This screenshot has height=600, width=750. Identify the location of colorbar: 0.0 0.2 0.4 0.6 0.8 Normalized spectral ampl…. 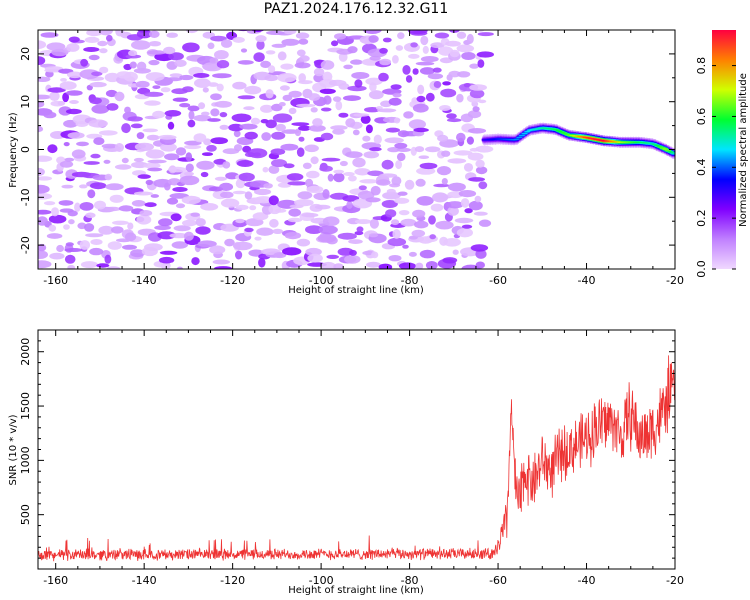
(722, 154).